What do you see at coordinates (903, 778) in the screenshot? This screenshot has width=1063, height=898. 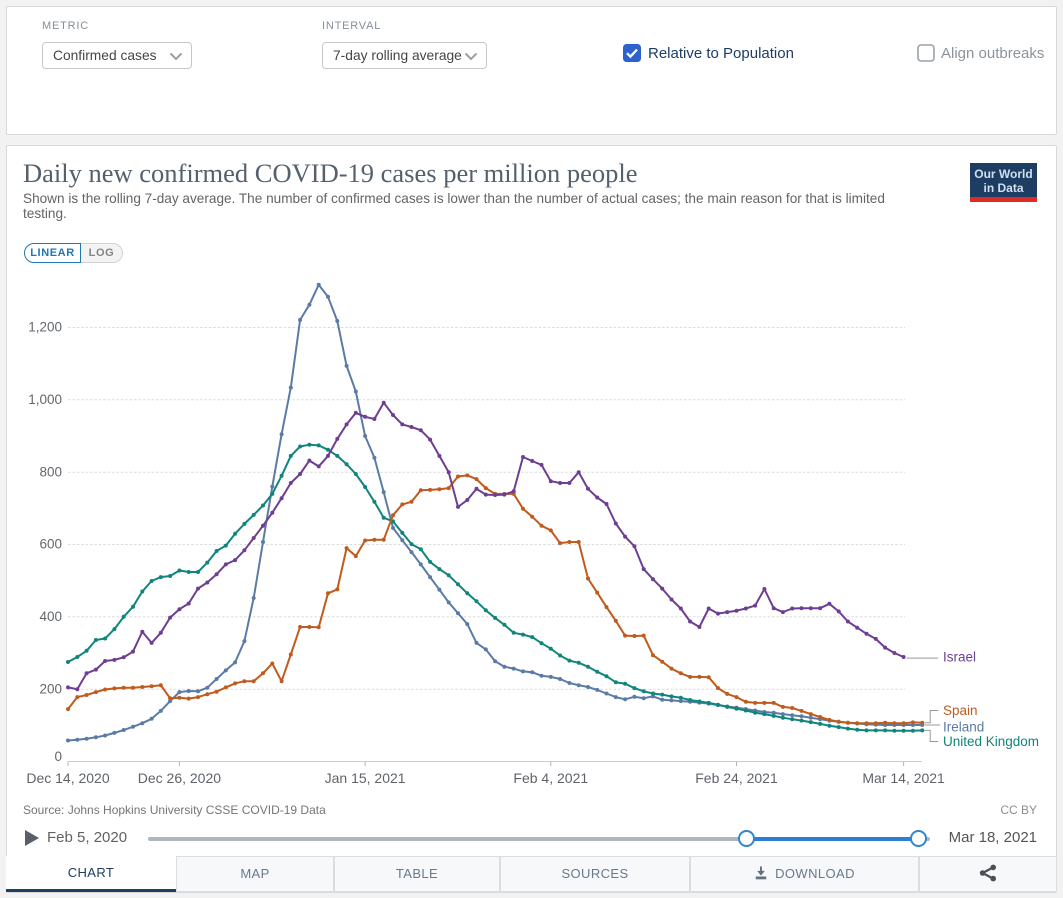 I see `svg-text: Mar 14, 2021` at bounding box center [903, 778].